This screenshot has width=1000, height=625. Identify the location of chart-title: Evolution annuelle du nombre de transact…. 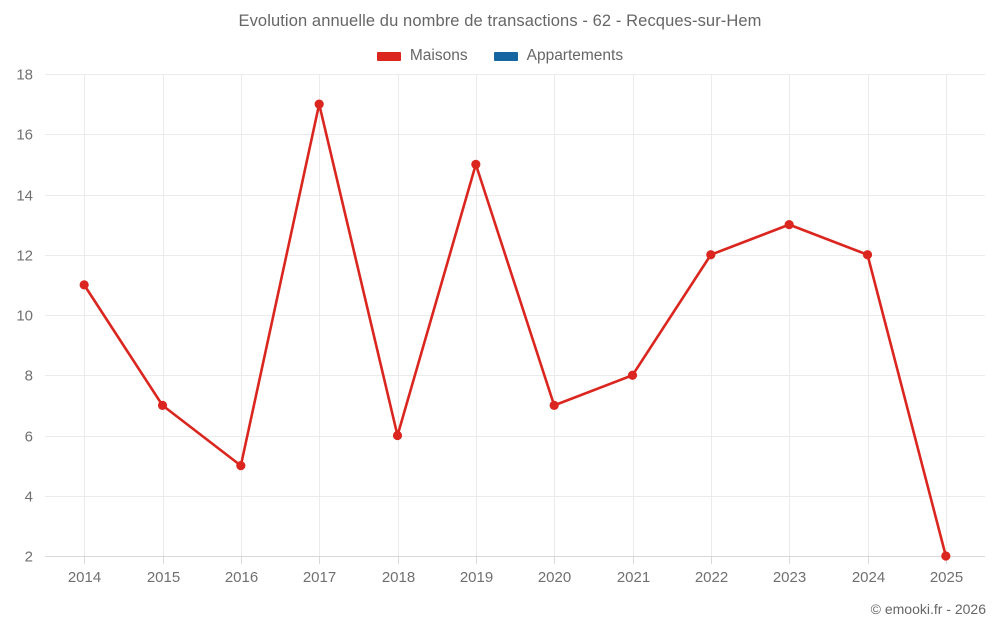
(500, 21).